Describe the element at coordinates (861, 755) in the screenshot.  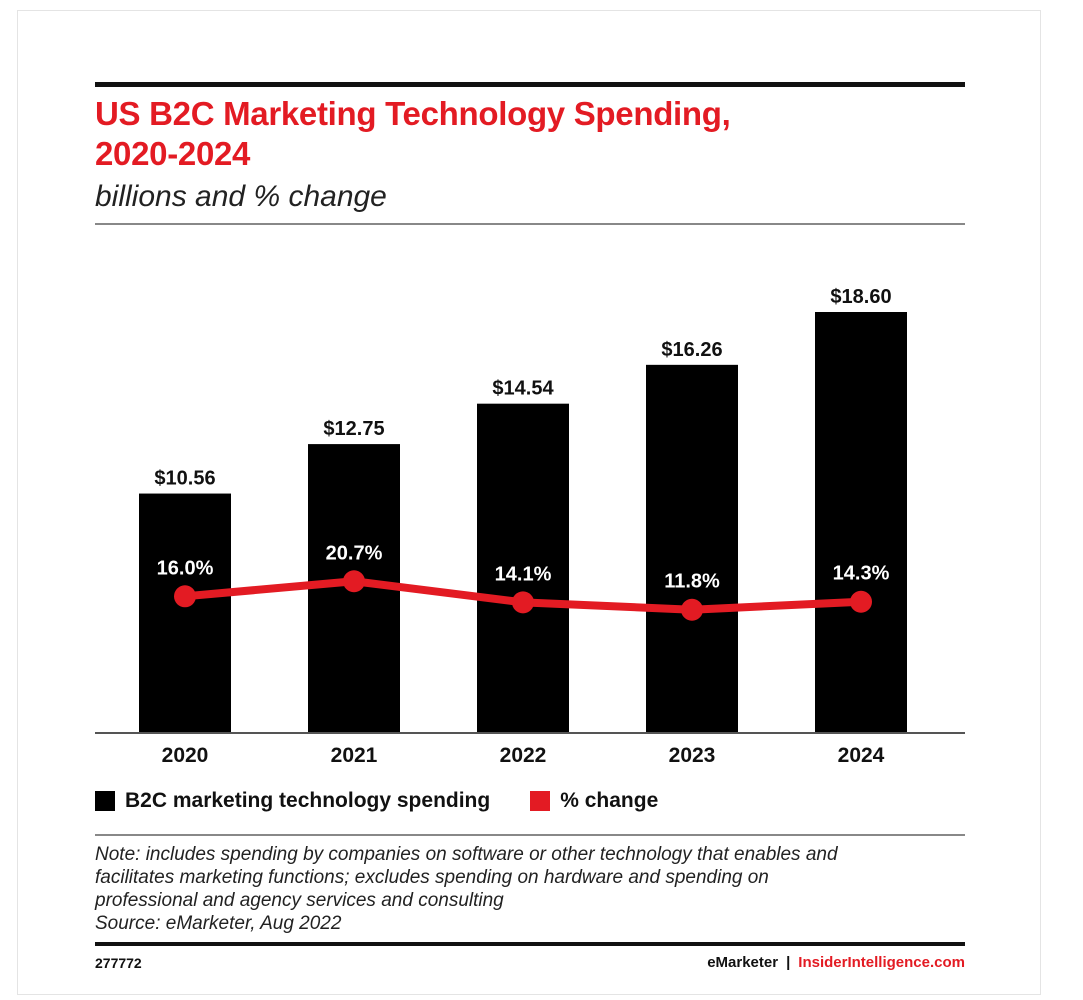
I see `x-tick-label-2024: 2024` at that location.